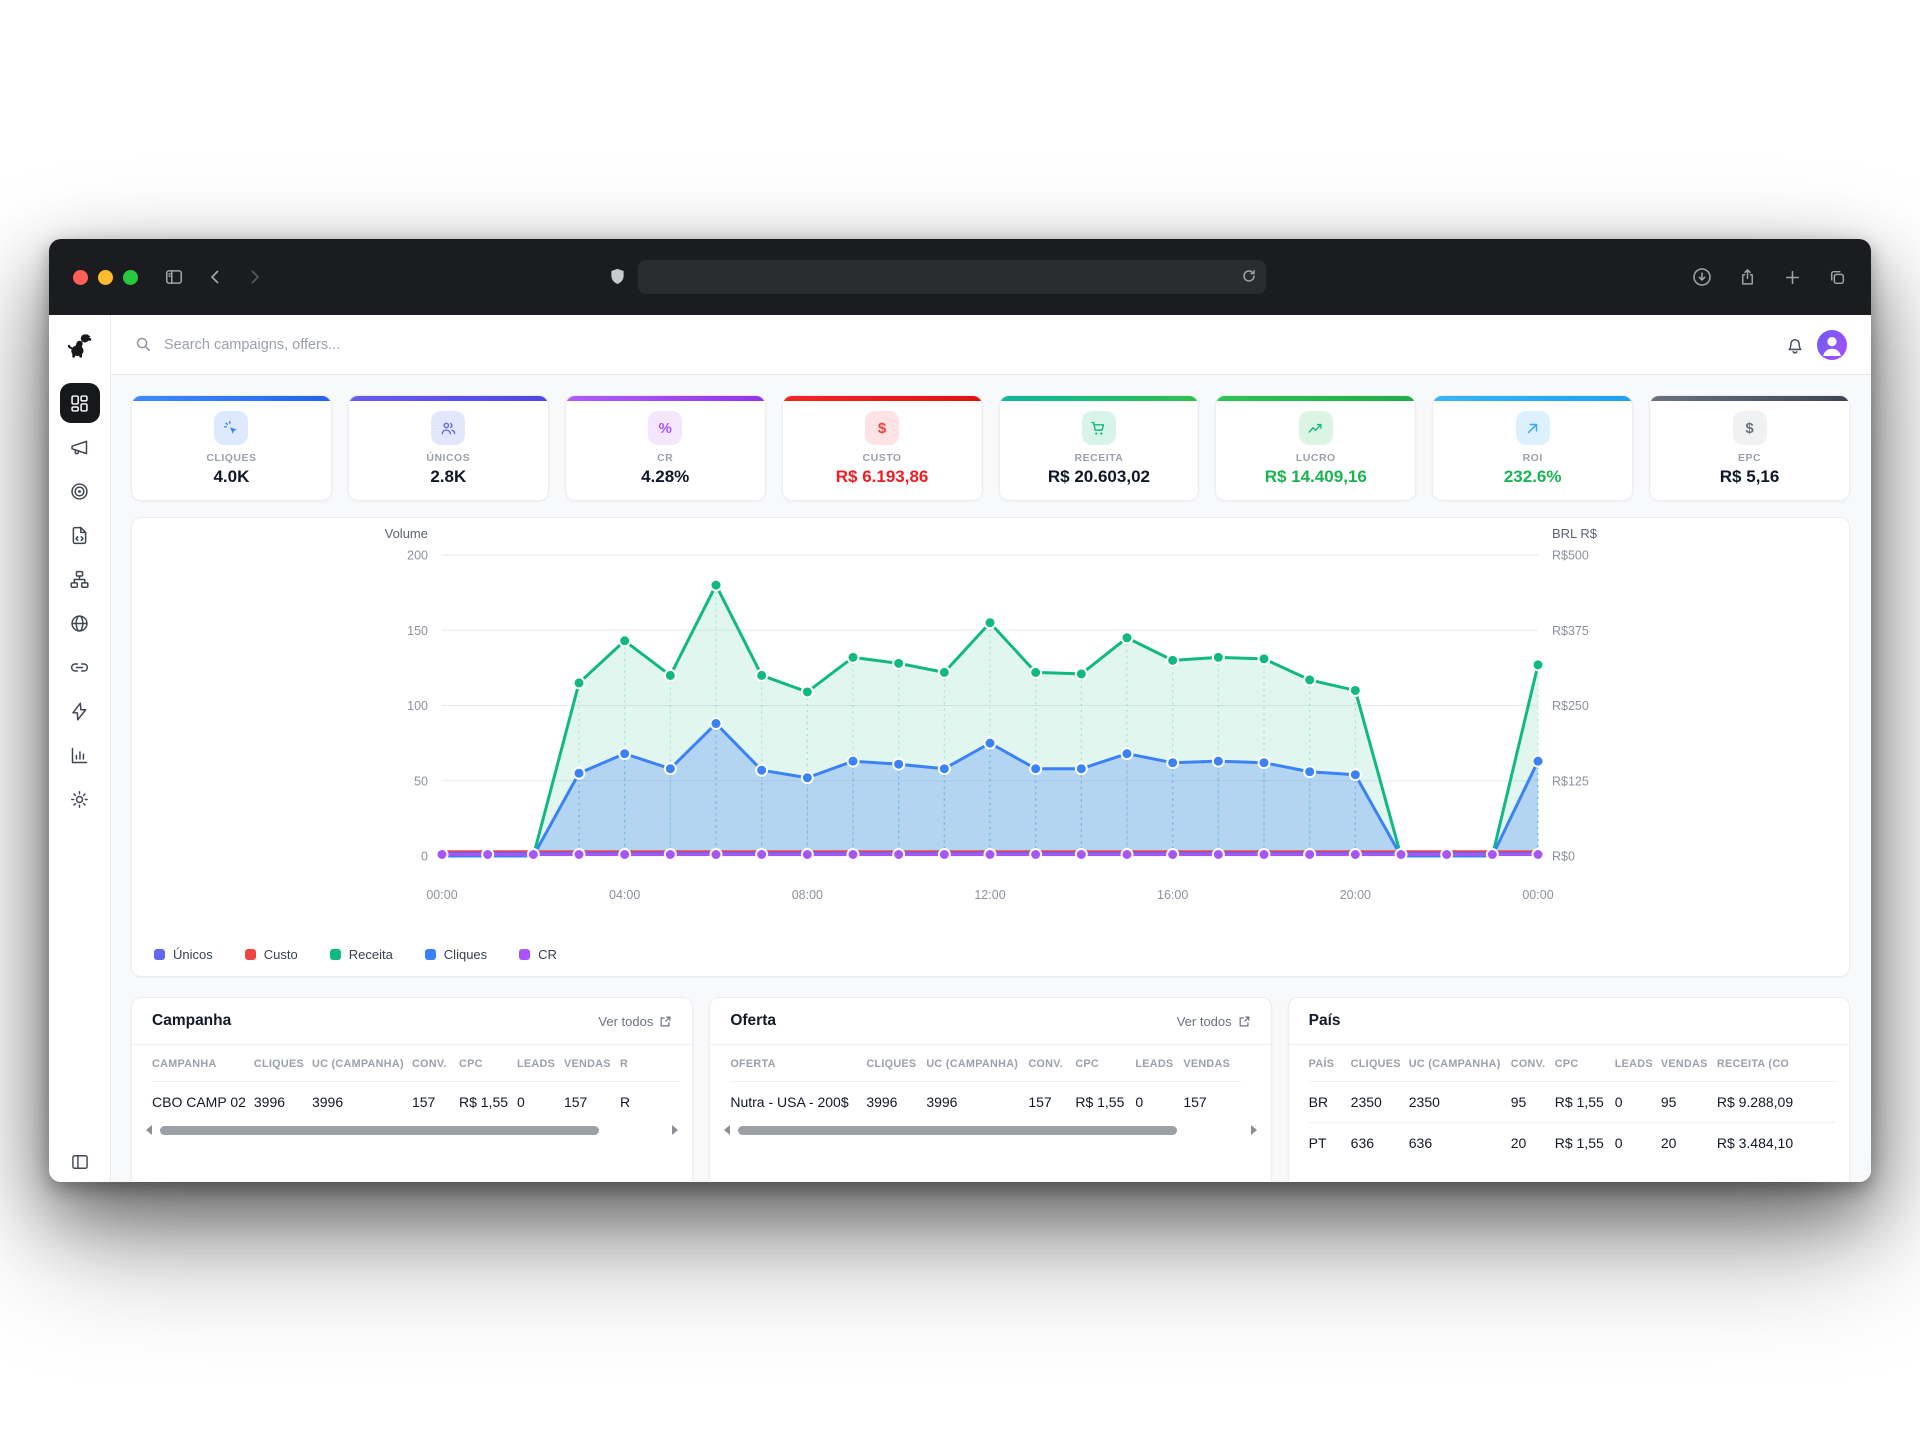 This screenshot has width=1920, height=1440. What do you see at coordinates (1249, 278) in the screenshot?
I see `reload-icon` at bounding box center [1249, 278].